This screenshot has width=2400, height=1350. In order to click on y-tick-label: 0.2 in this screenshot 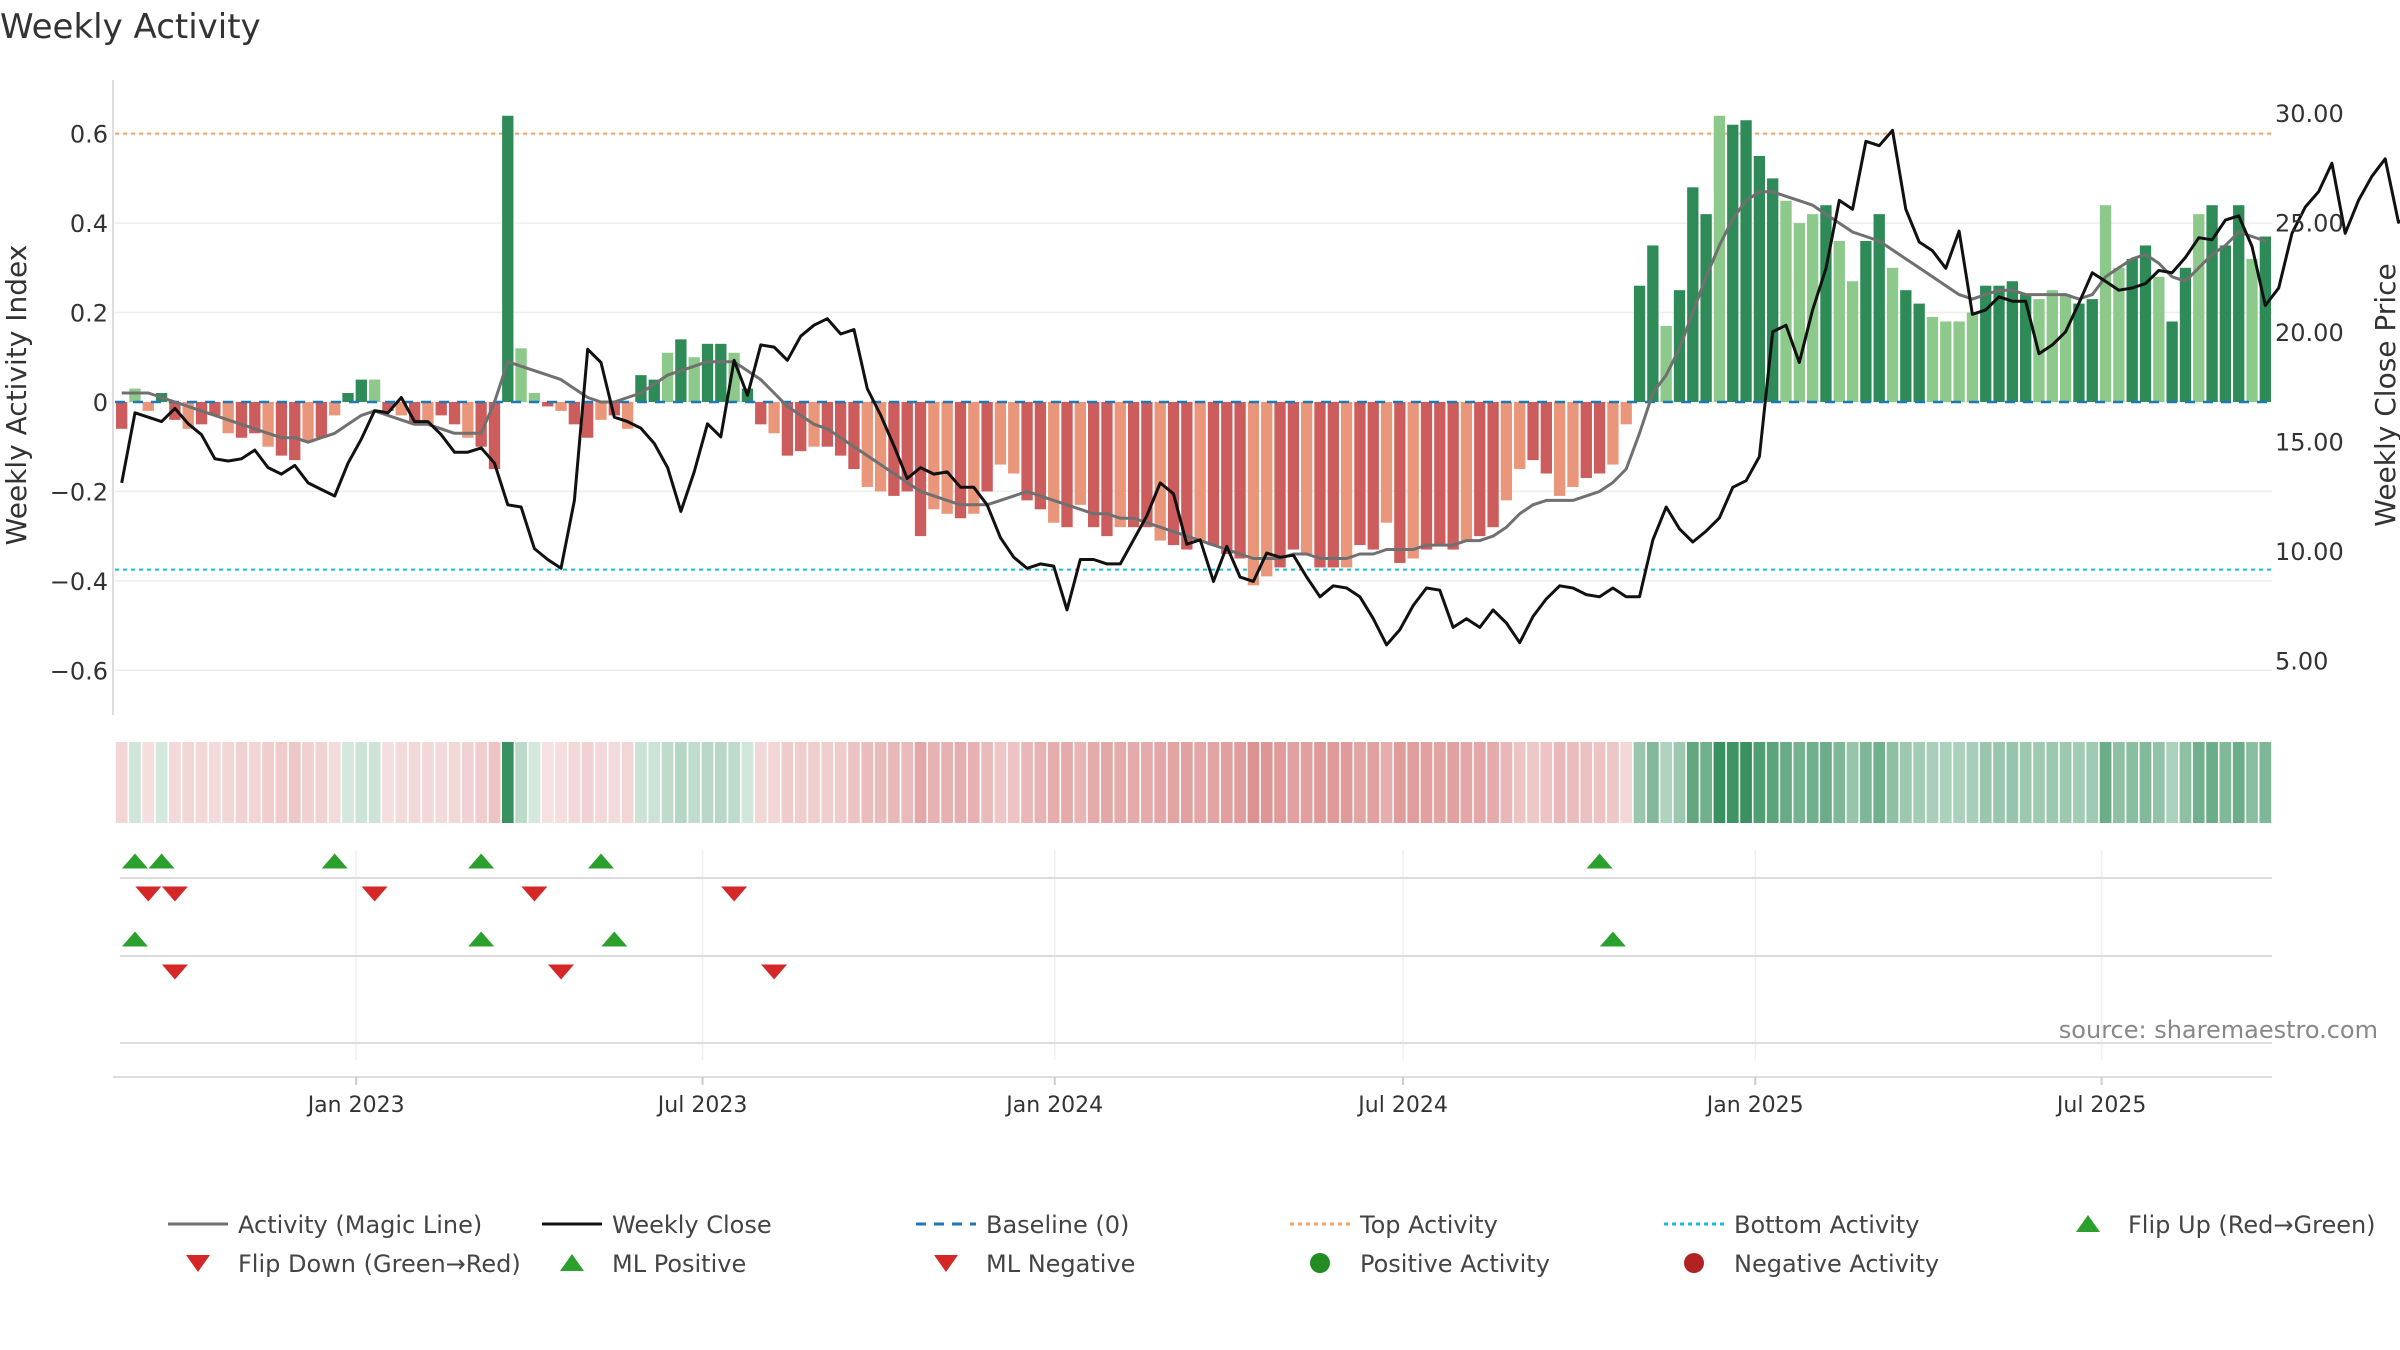, I will do `click(89, 314)`.